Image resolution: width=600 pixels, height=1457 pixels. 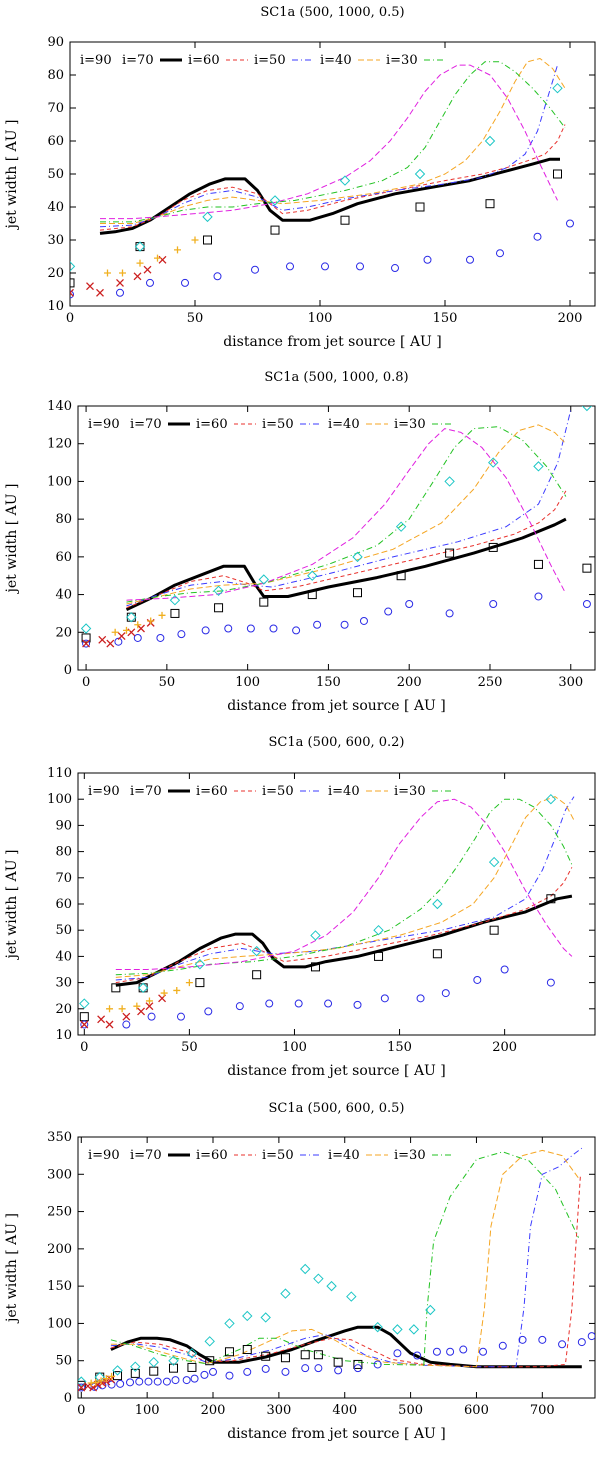 I want to click on legend: i=90 i=70 i=60 i=50 i=40 i=30, so click(x=271, y=424).